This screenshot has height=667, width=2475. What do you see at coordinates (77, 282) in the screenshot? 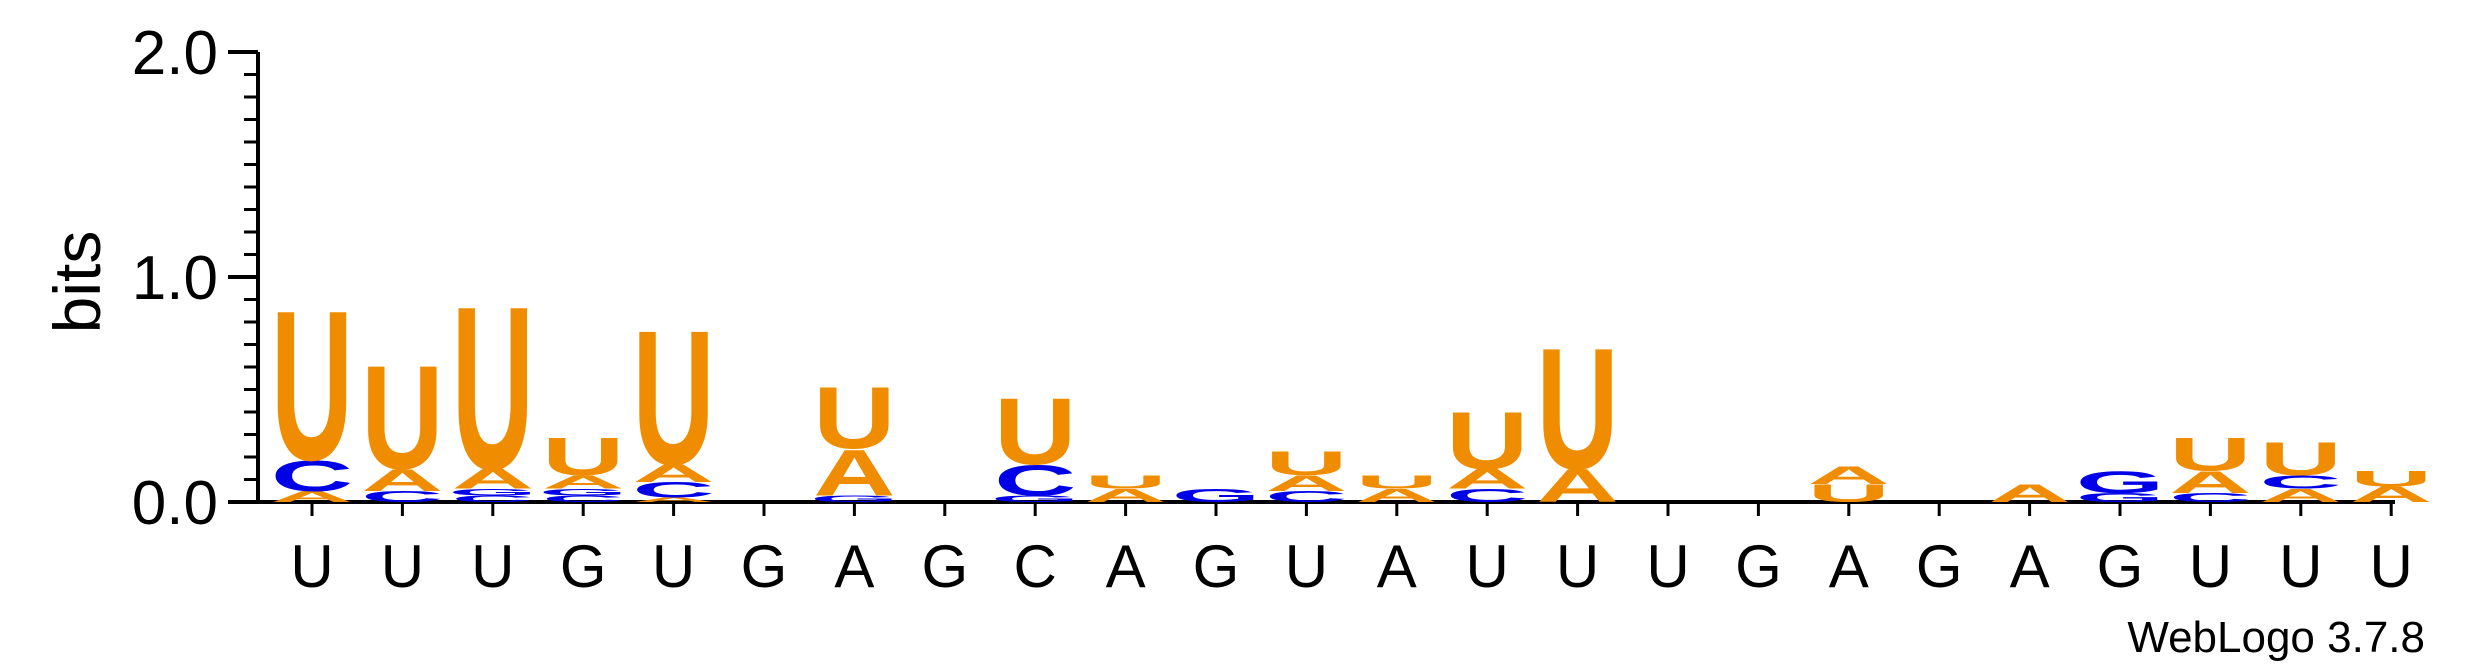
I see `y-axis-label: bits` at bounding box center [77, 282].